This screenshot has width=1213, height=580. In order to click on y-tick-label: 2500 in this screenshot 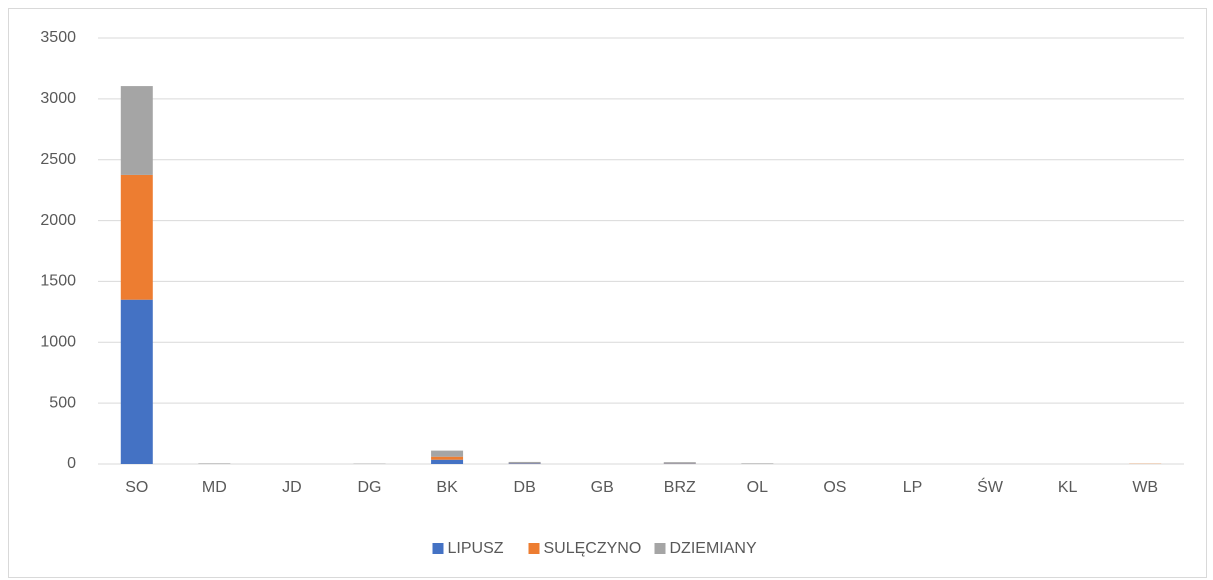, I will do `click(58, 159)`.